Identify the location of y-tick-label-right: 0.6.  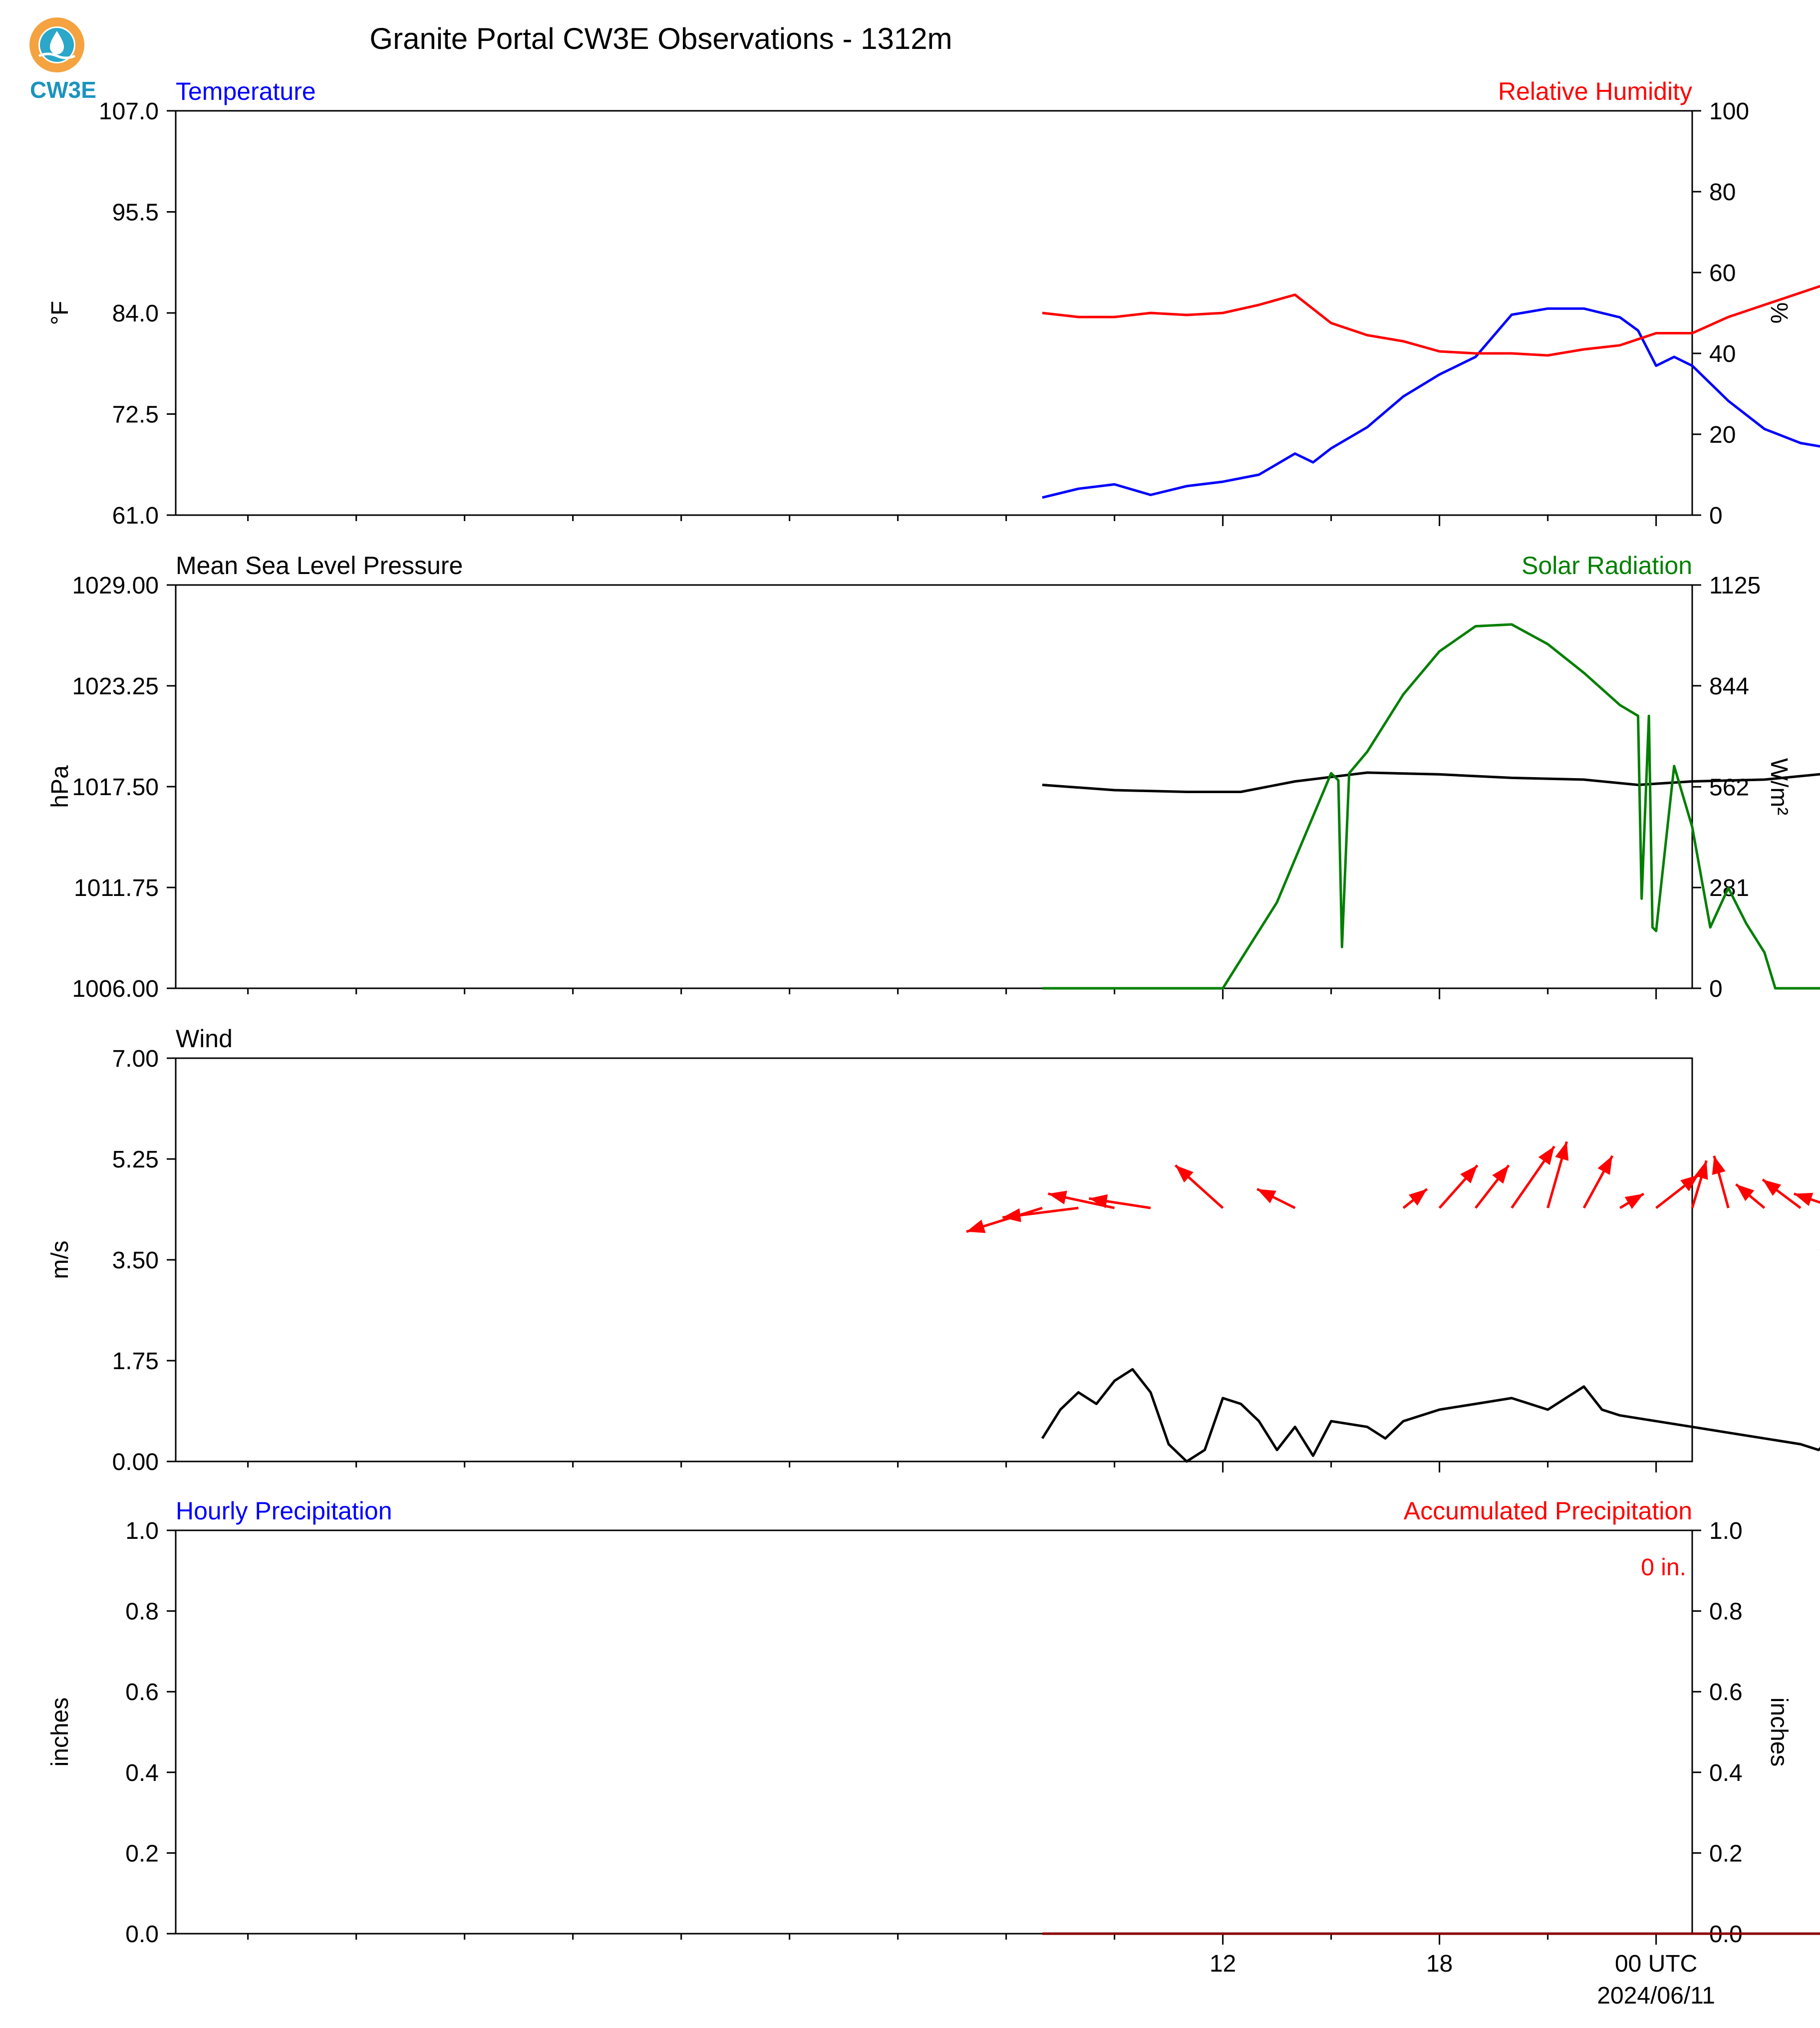
(1726, 1692).